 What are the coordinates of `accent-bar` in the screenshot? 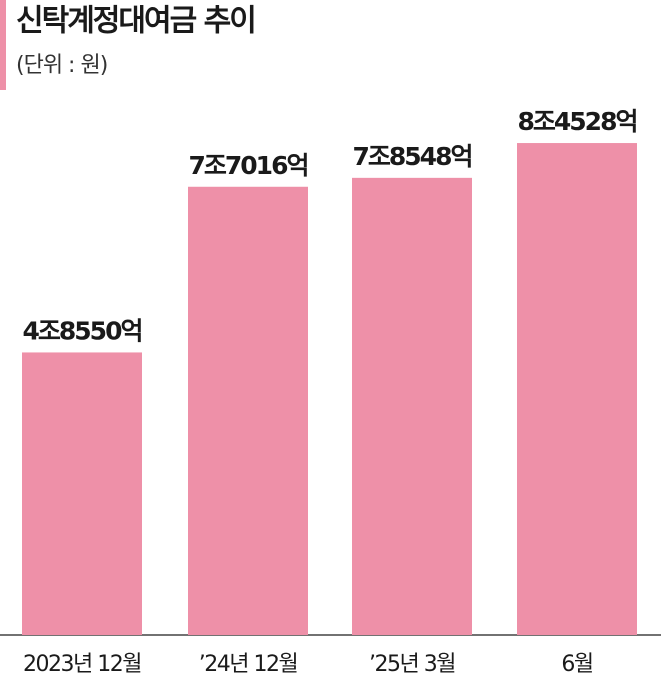 It's located at (3, 45).